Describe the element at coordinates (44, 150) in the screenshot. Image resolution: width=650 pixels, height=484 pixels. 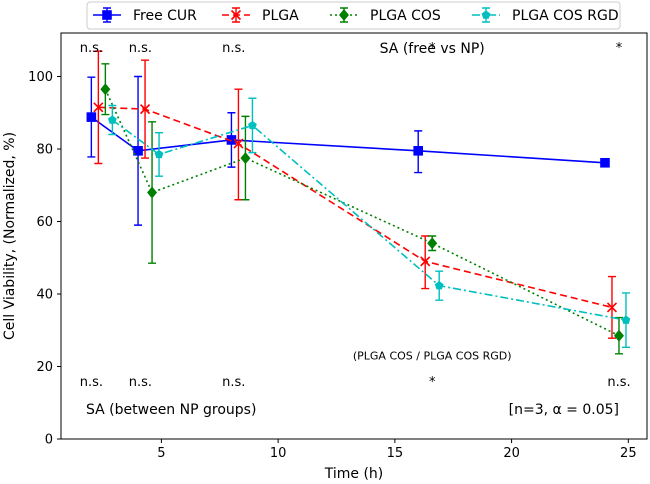
I see `y-tick-label: 80` at that location.